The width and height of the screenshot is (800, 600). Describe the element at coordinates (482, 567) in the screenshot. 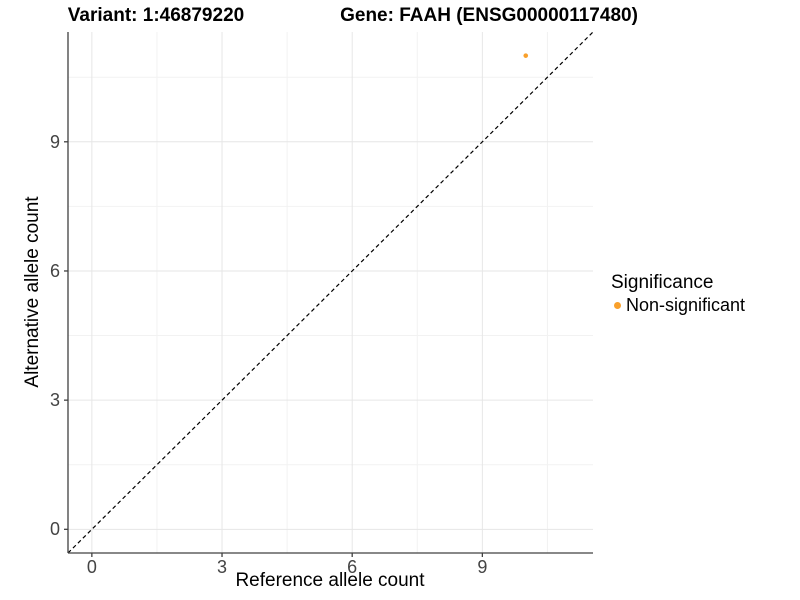

I see `x-tick-label: 9` at that location.